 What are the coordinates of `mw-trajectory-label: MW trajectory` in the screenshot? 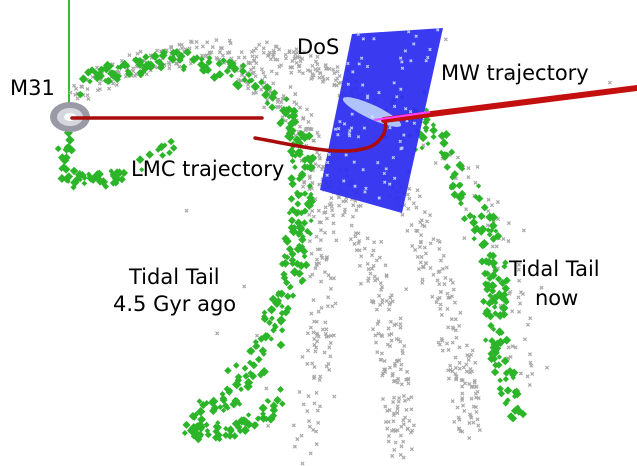 It's located at (515, 73).